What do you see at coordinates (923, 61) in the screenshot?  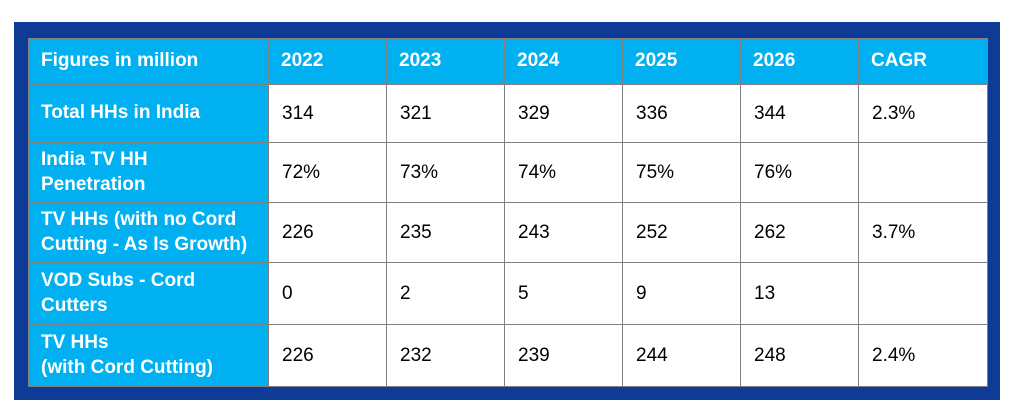 I see `column-header-cagr: CAGR` at bounding box center [923, 61].